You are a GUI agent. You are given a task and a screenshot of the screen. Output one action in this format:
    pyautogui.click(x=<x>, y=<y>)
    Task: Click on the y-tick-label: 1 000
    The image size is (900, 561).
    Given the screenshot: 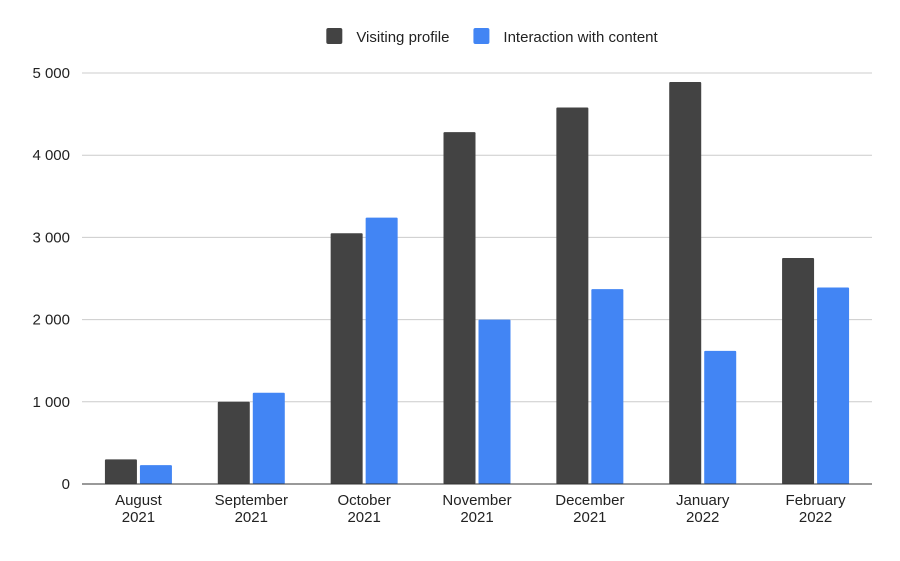 What is the action you would take?
    pyautogui.click(x=51, y=402)
    